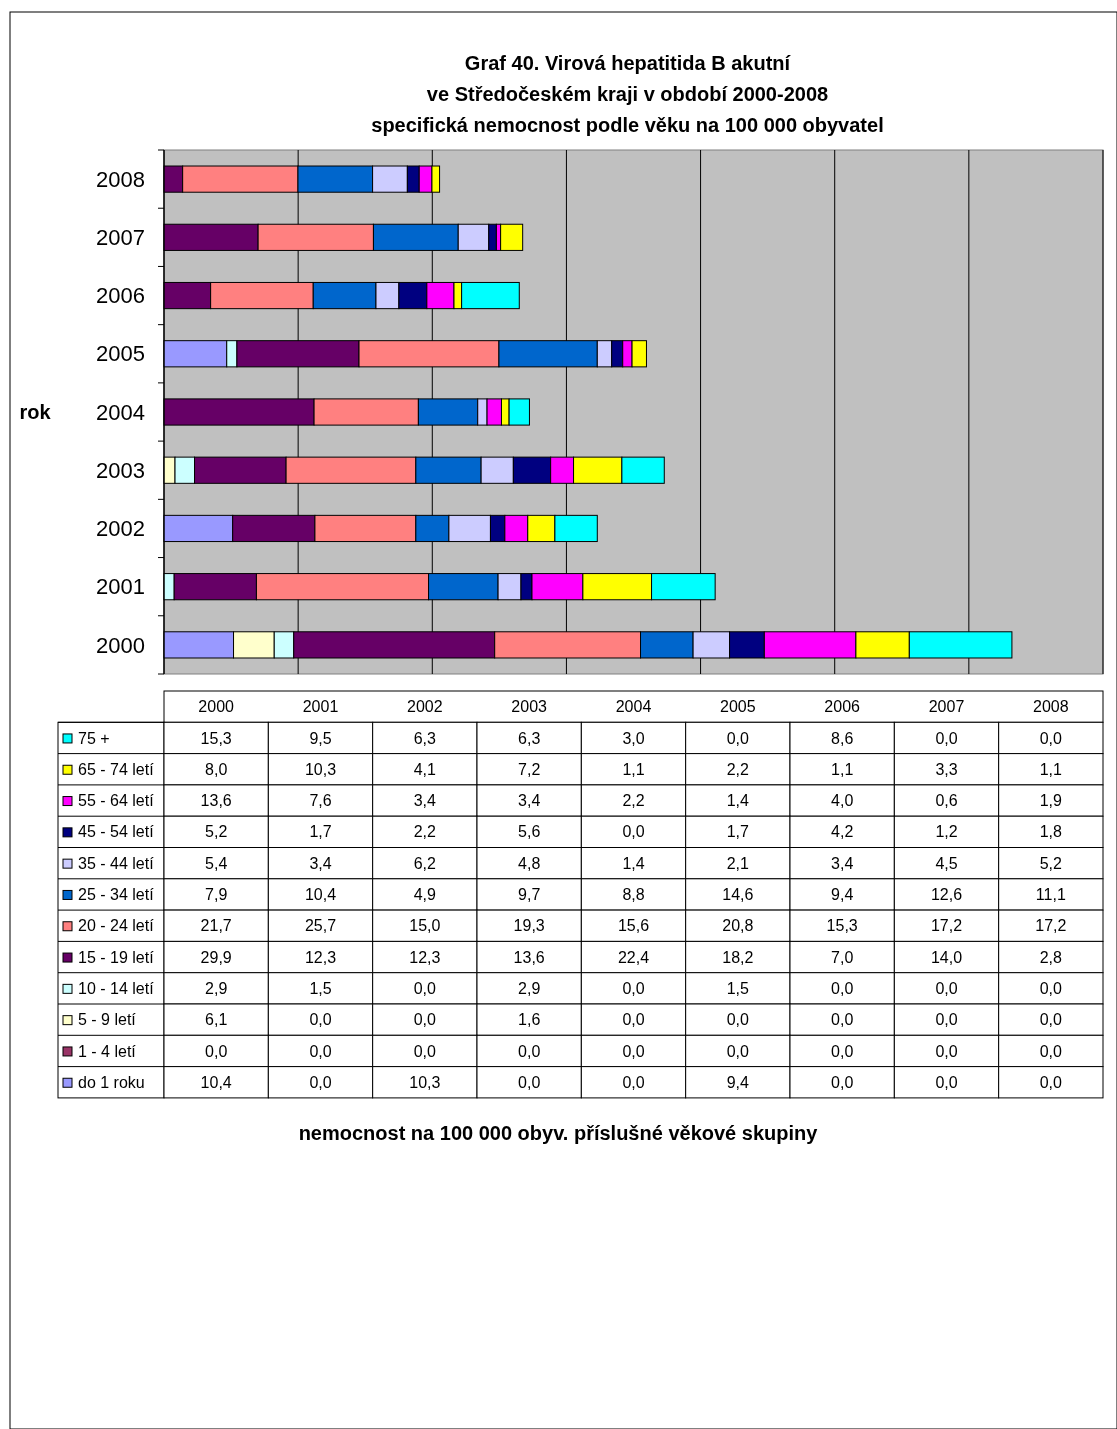  What do you see at coordinates (320, 926) in the screenshot?
I see `data-label: 25,7` at bounding box center [320, 926].